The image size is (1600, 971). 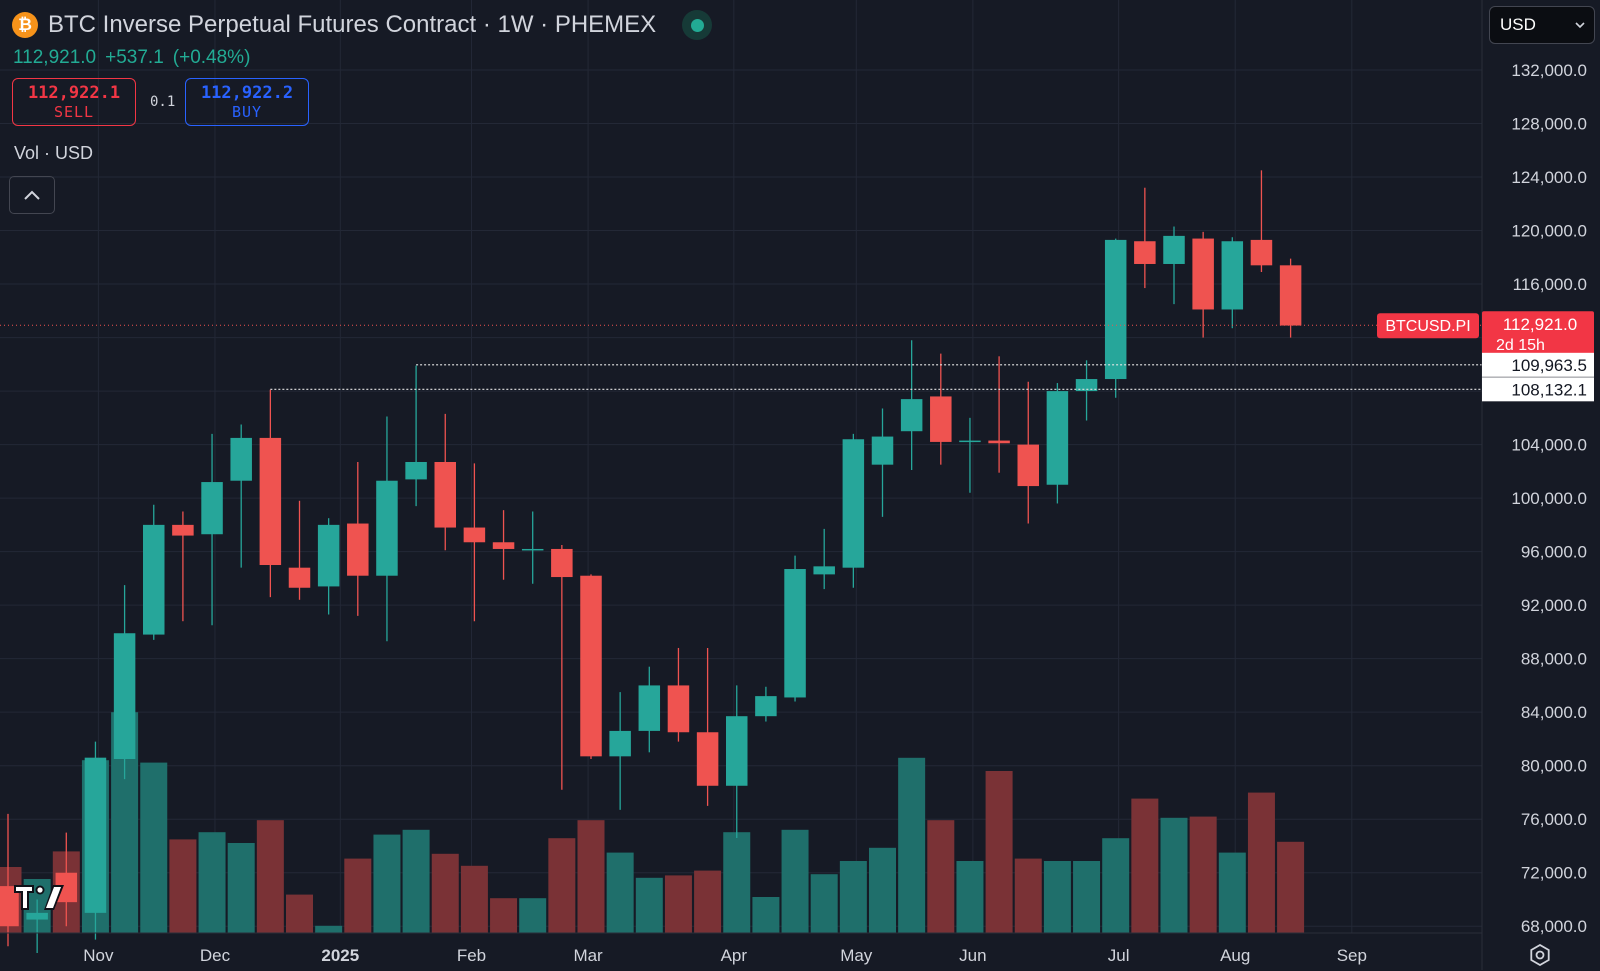 What do you see at coordinates (340, 955) in the screenshot?
I see `time-tick-label: 2025` at bounding box center [340, 955].